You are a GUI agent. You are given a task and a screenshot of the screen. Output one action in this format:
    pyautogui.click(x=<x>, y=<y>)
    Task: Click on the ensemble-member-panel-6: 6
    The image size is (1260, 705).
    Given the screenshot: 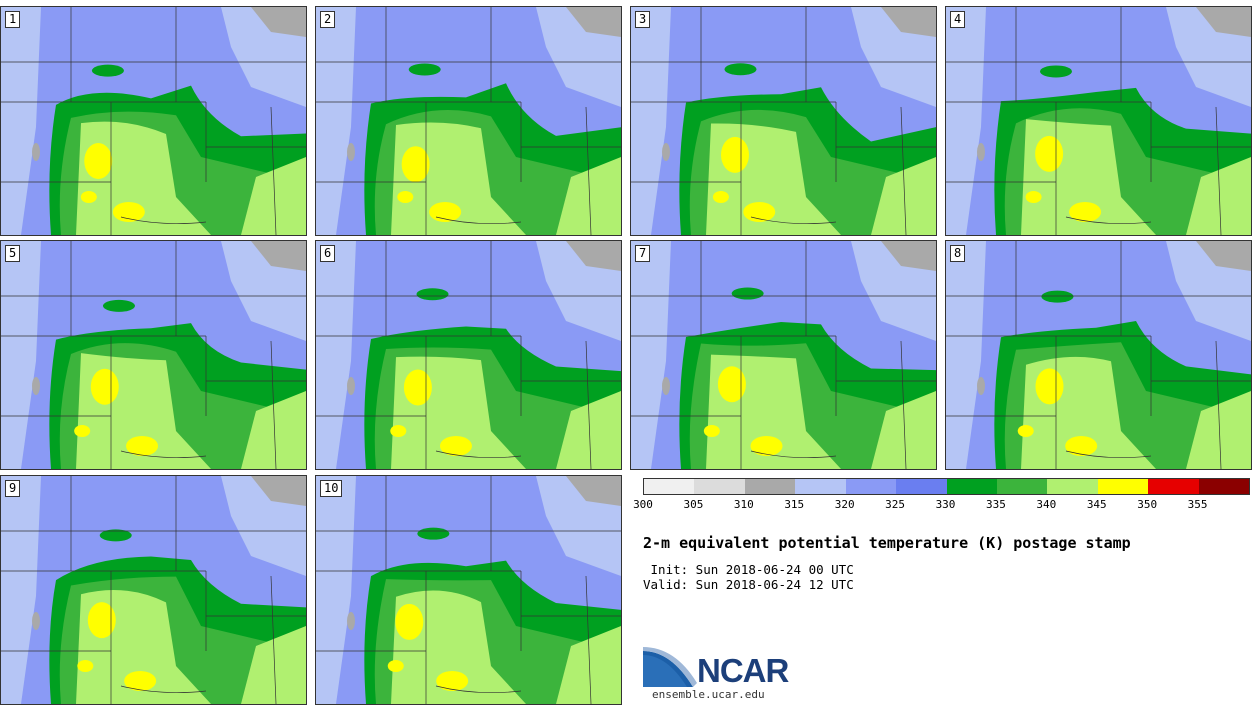 What is the action you would take?
    pyautogui.click(x=468, y=355)
    